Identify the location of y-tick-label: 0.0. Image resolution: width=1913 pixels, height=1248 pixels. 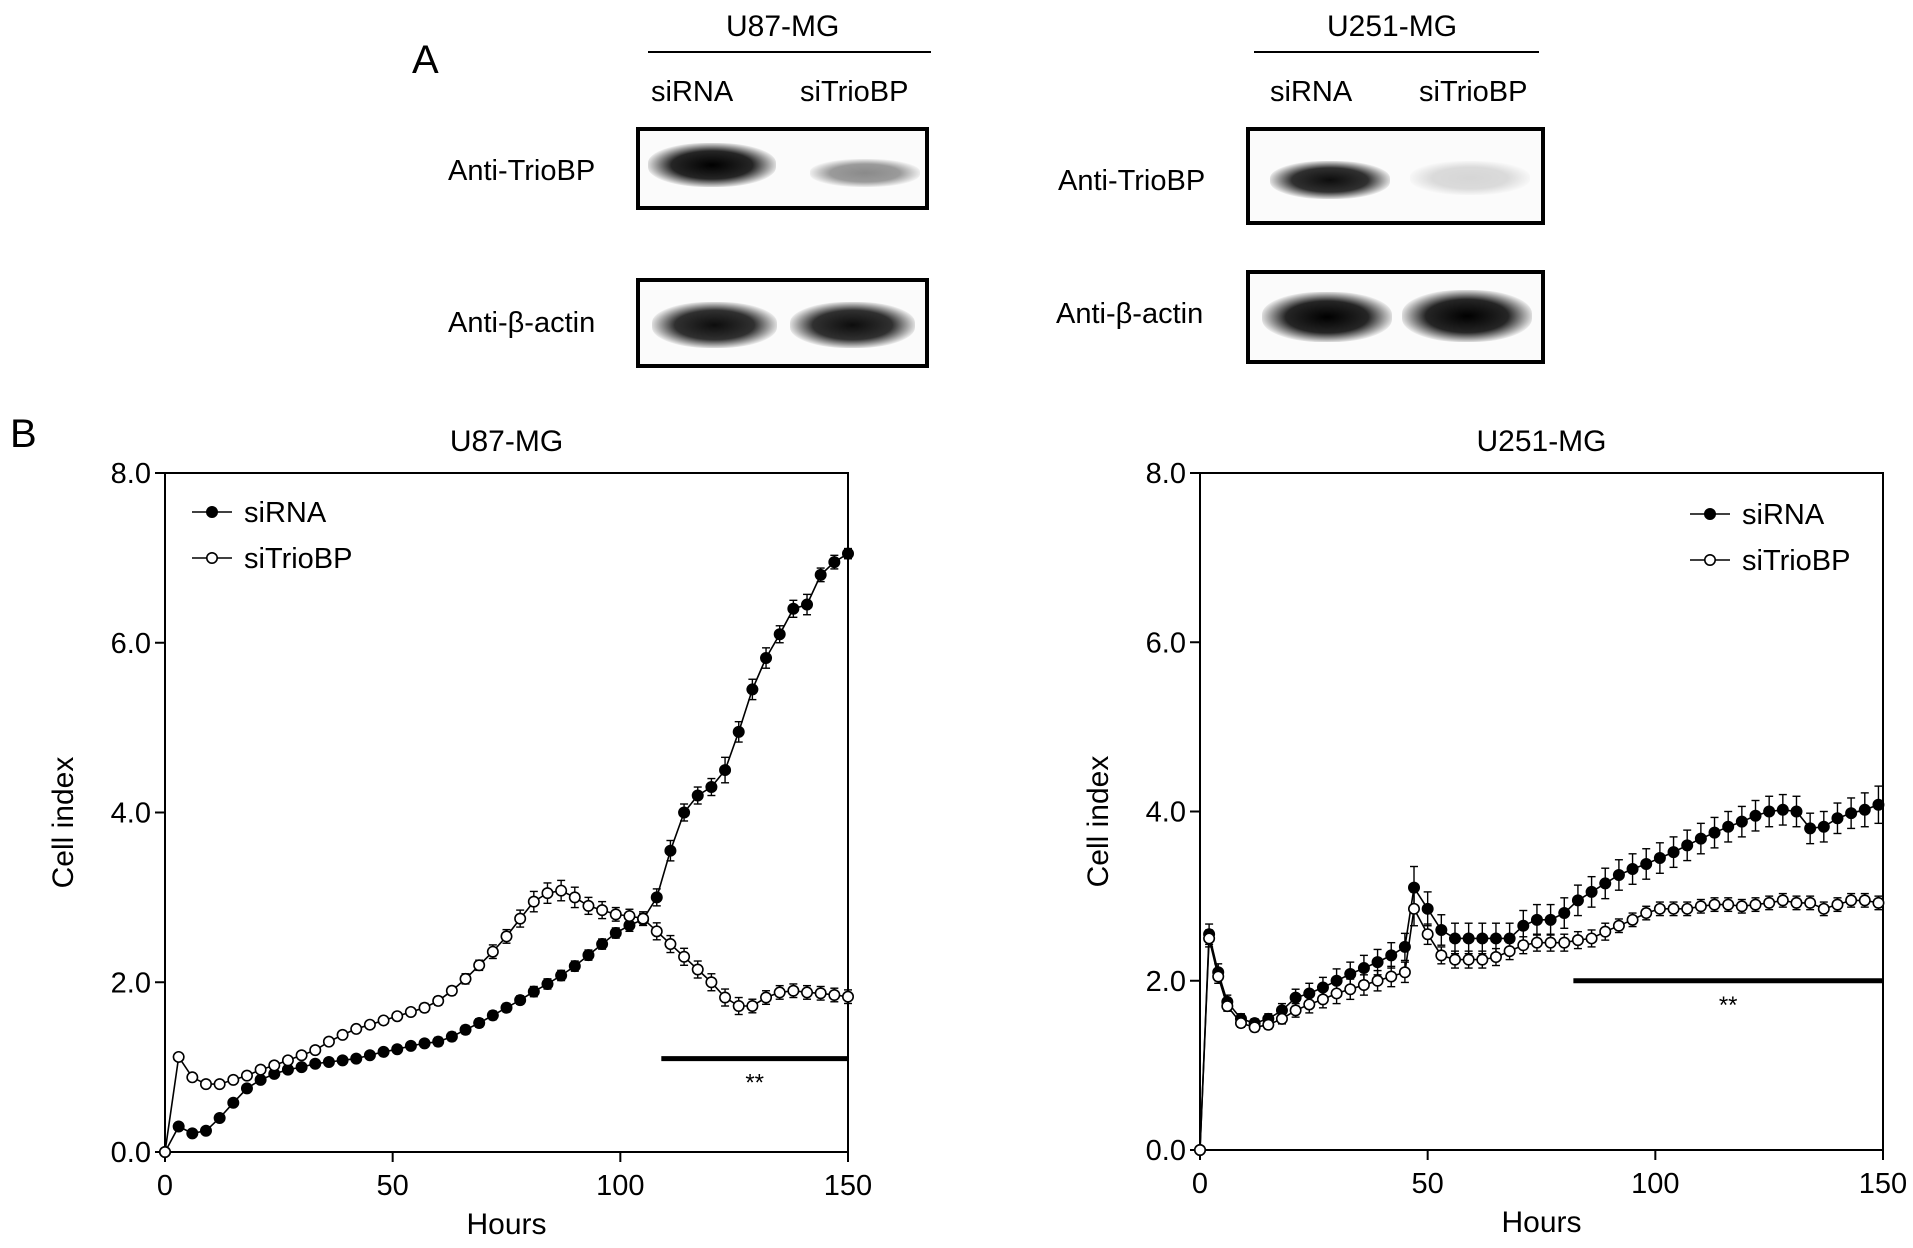
(1166, 1151).